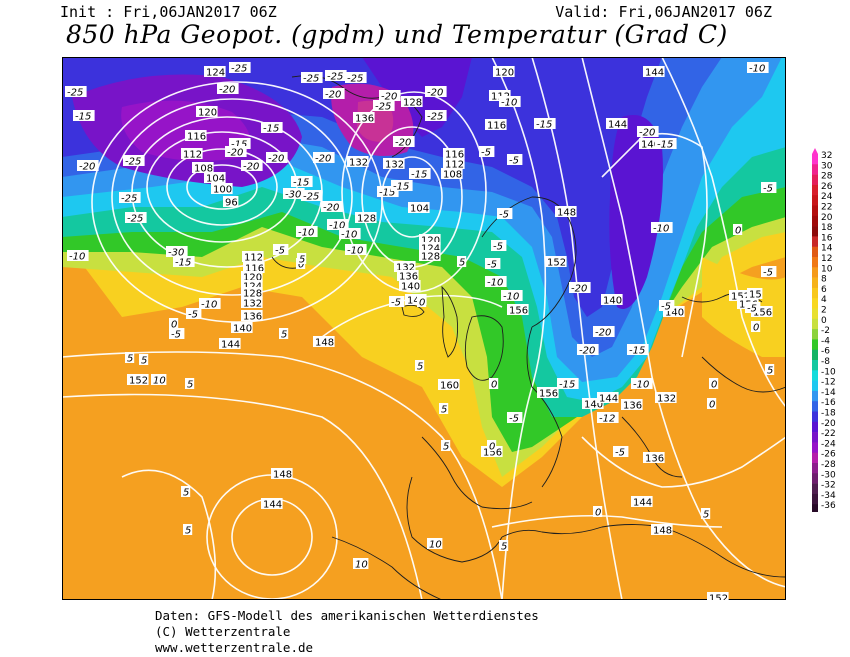  What do you see at coordinates (607, 419) in the screenshot?
I see `svg-text: -12` at bounding box center [607, 419].